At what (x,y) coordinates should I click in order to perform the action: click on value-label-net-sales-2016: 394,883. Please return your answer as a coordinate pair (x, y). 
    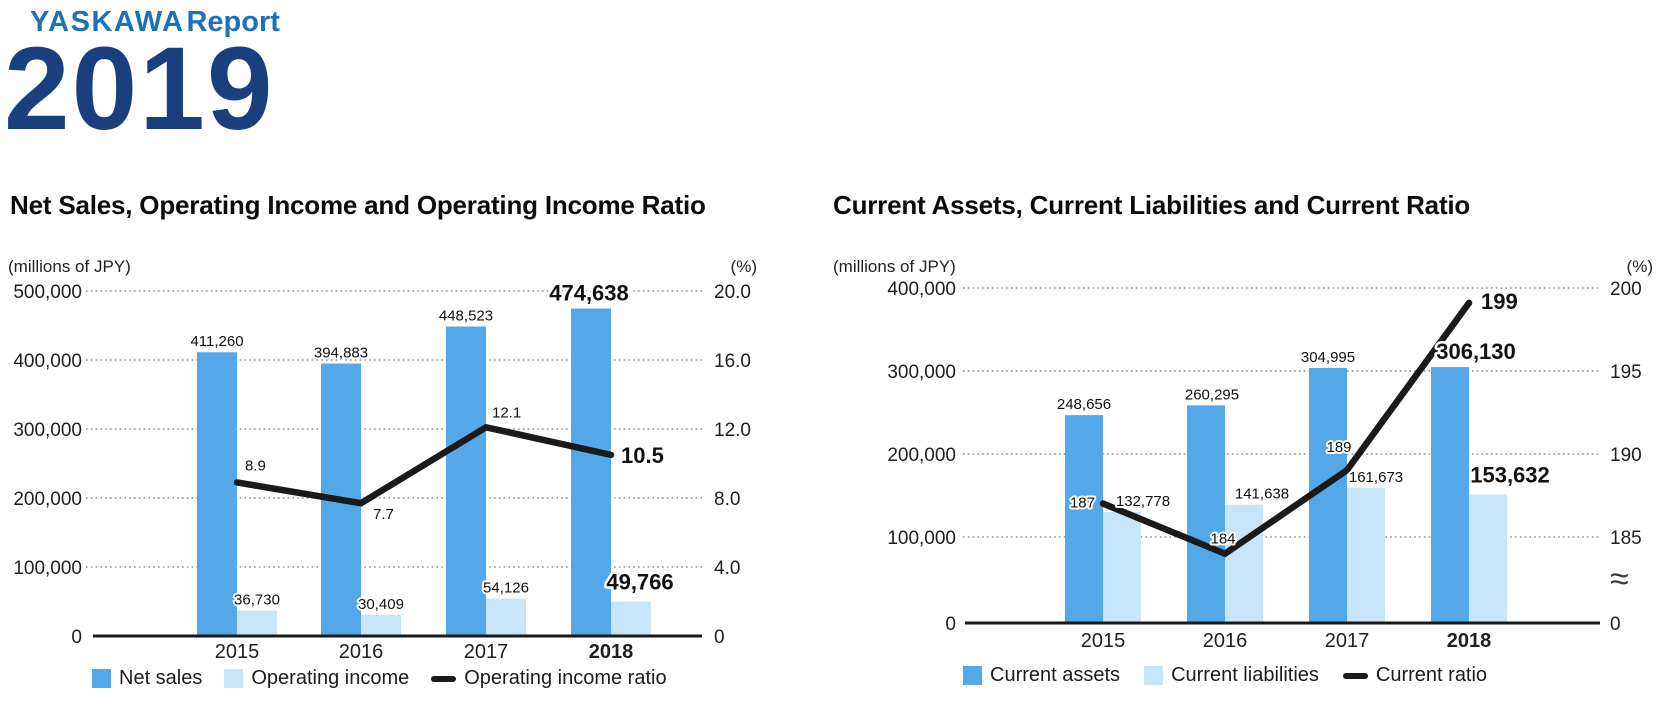
    Looking at the image, I should click on (341, 353).